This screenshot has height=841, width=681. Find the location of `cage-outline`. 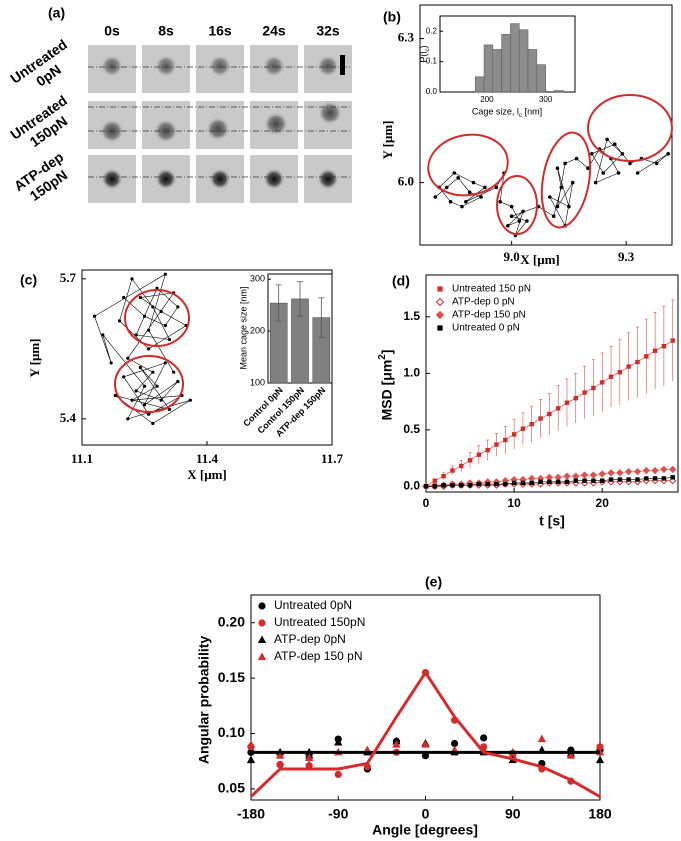

cage-outline is located at coordinates (630, 128).